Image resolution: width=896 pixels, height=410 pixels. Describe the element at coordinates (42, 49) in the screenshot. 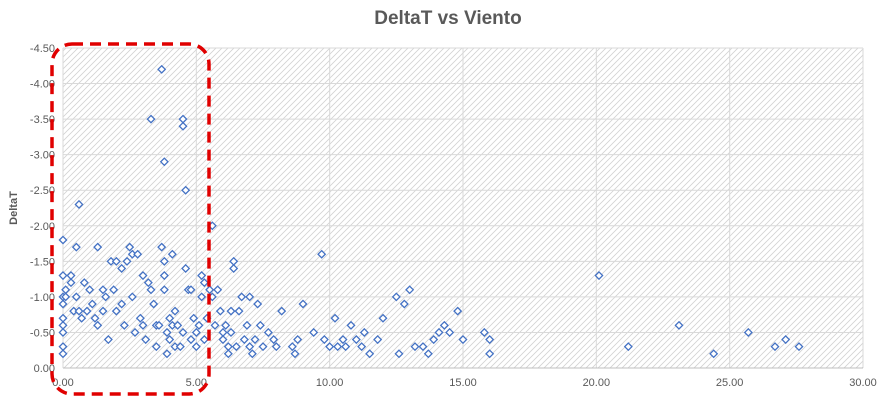

I see `y-tick-label: -4.50` at that location.